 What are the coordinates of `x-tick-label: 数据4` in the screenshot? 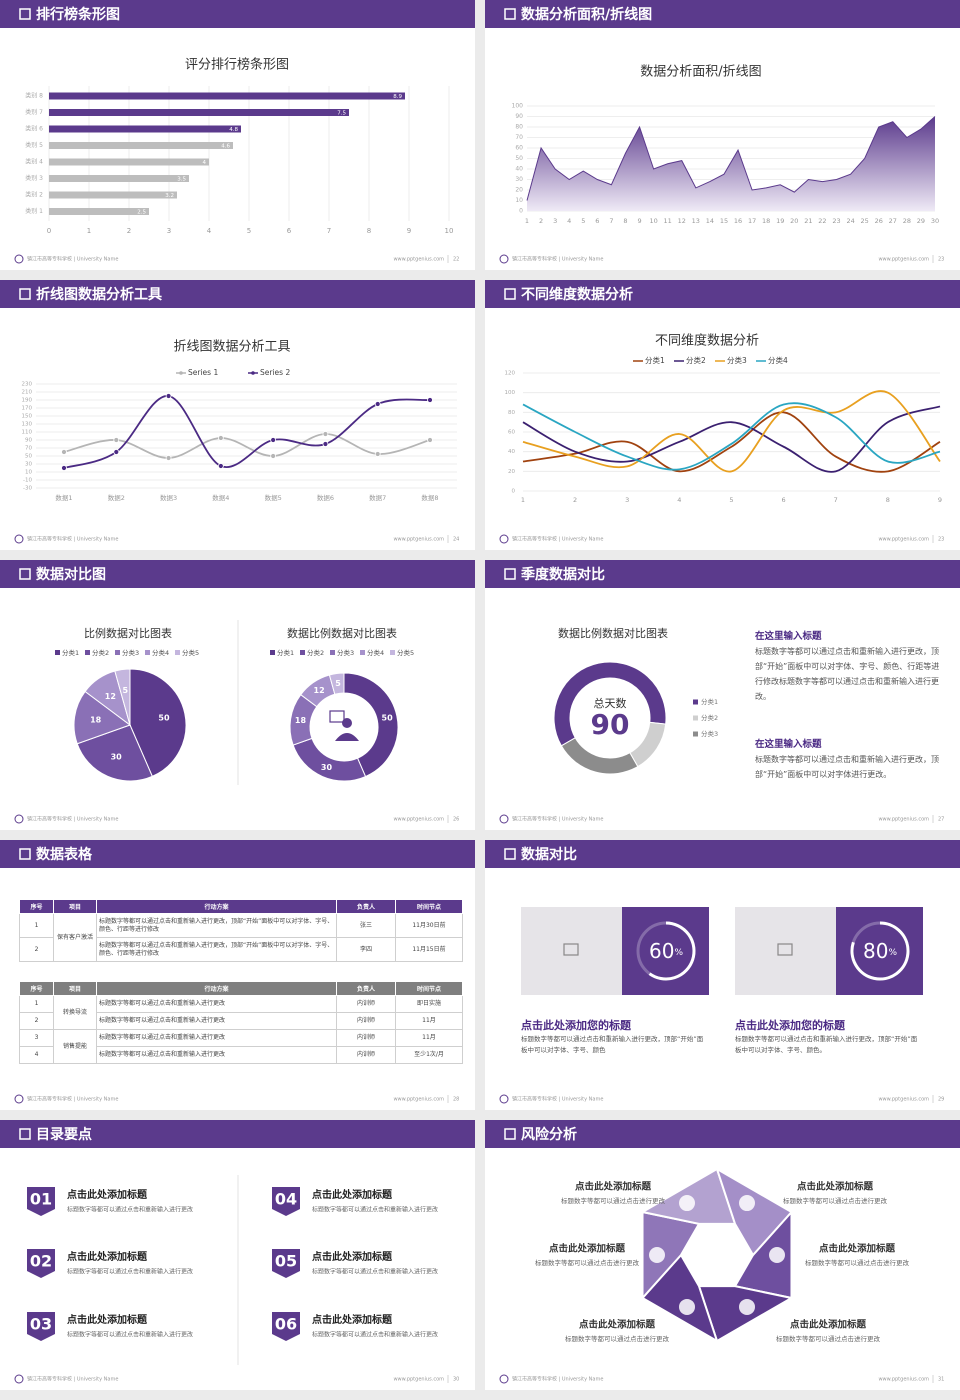 It's located at (220, 497).